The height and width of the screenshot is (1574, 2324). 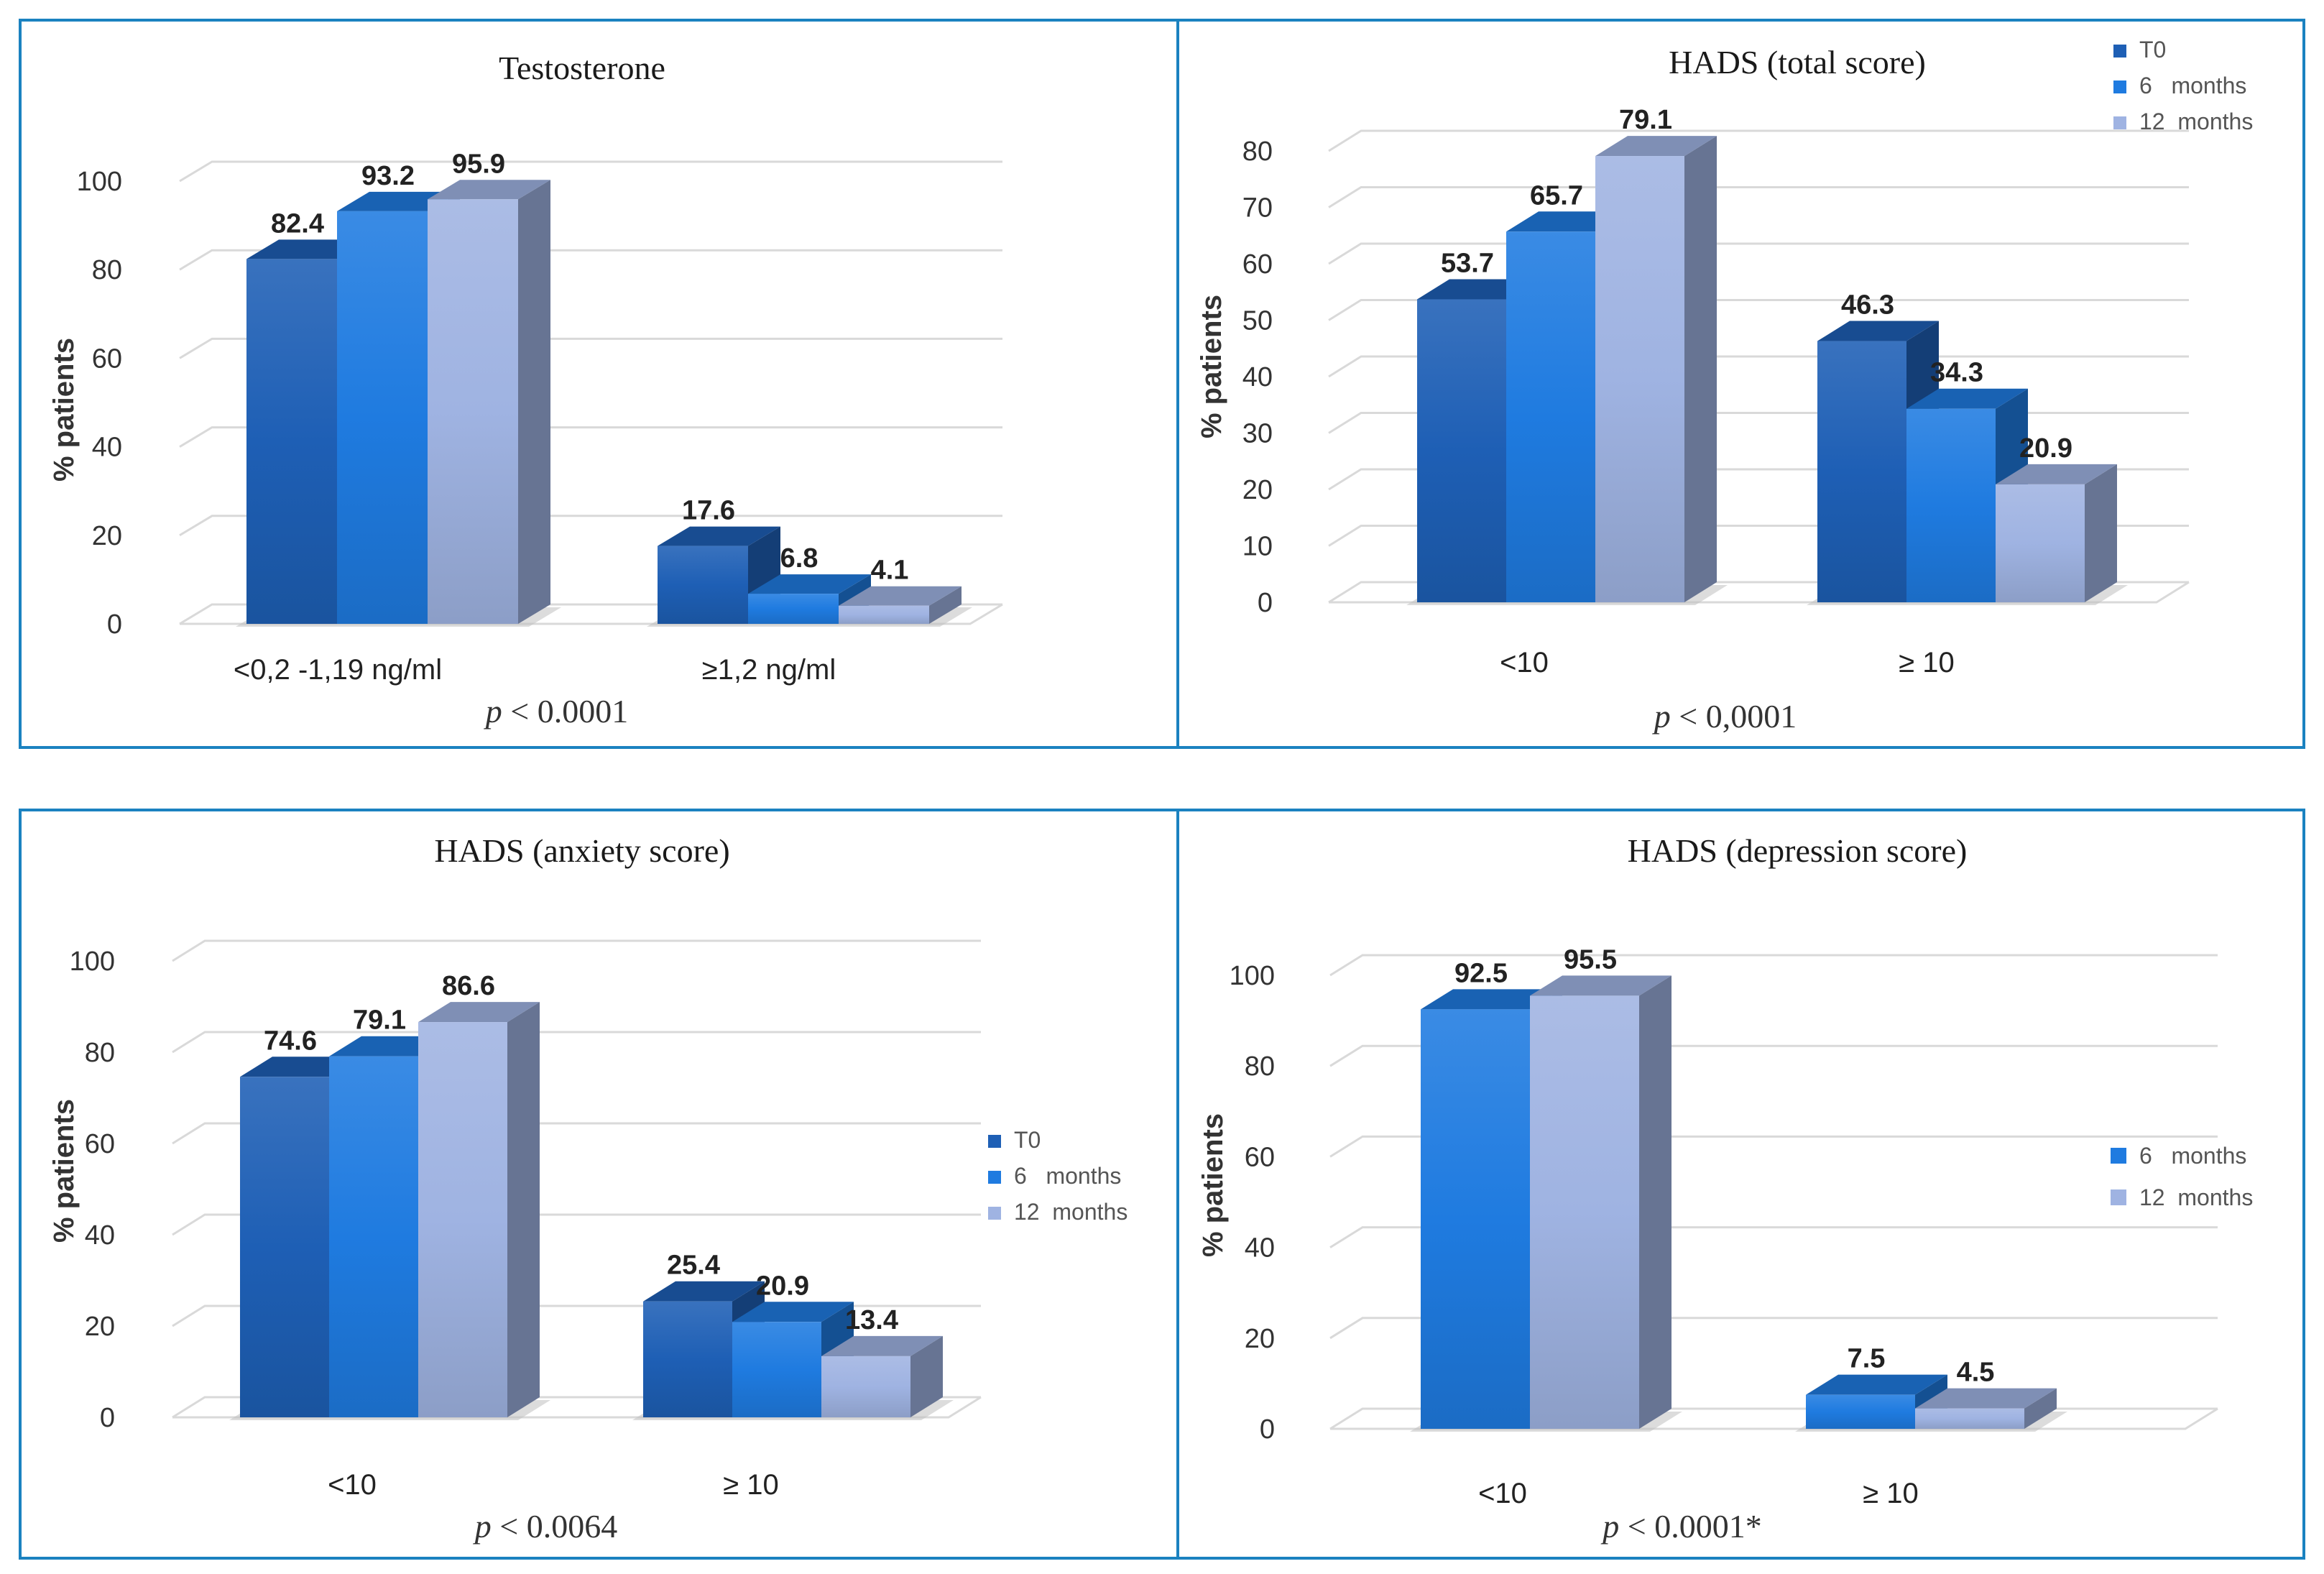 What do you see at coordinates (297, 223) in the screenshot?
I see `data-label: 82.4` at bounding box center [297, 223].